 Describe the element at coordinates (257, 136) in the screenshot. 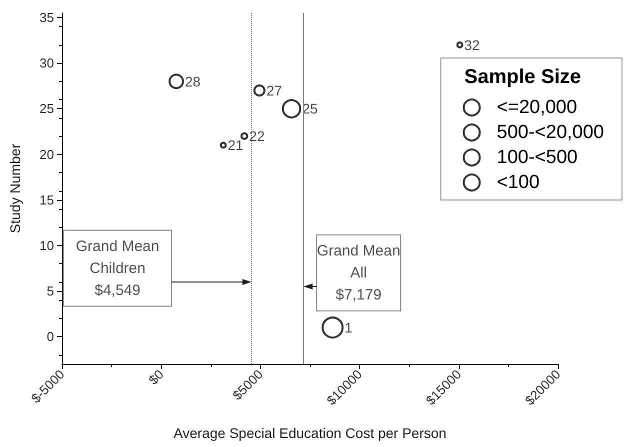

I see `data-label: 22` at that location.